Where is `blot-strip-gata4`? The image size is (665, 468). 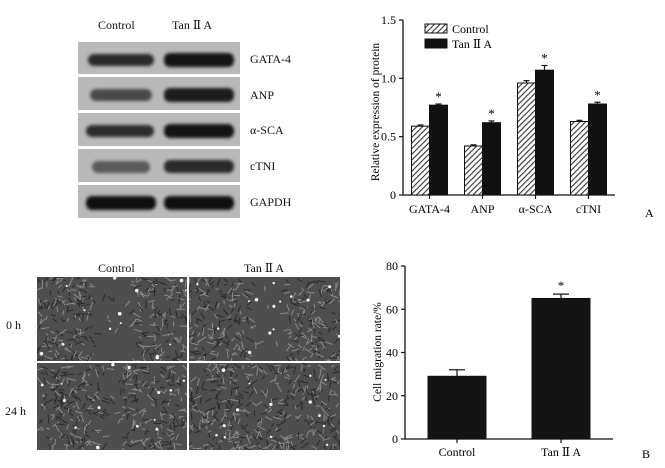
blot-strip-gata4 is located at coordinates (159, 58).